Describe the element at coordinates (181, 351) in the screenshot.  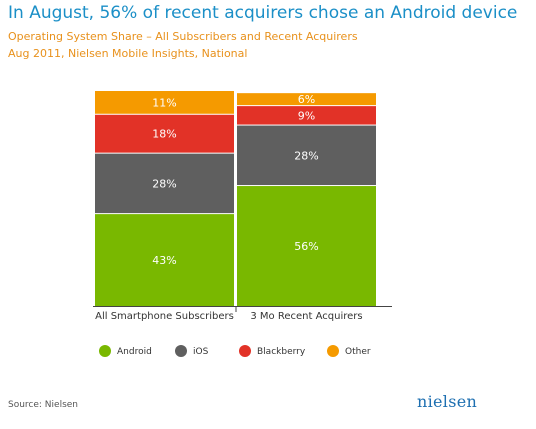
I see `legend-marker-ios` at that location.